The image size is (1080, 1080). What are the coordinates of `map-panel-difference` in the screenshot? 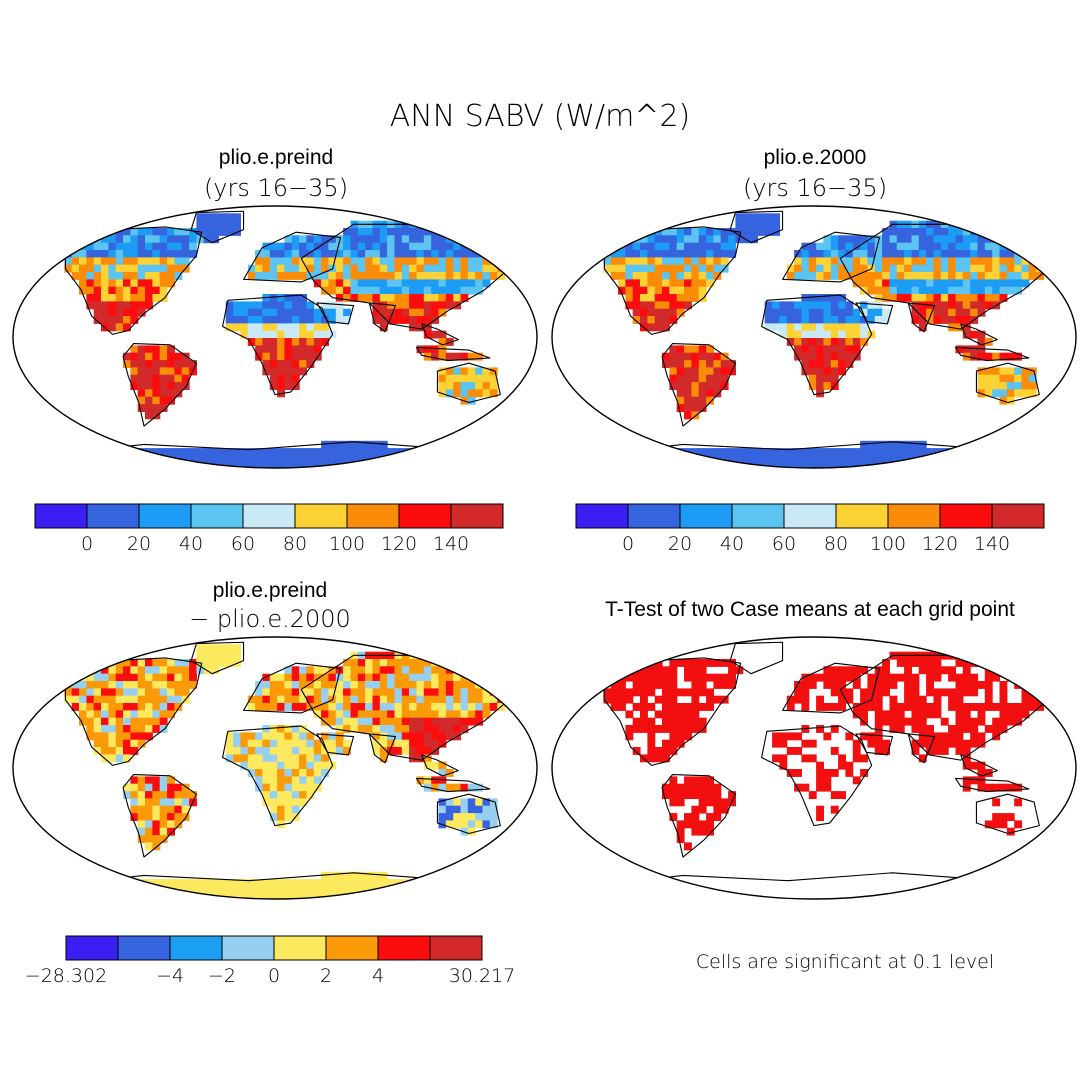 It's located at (275, 768).